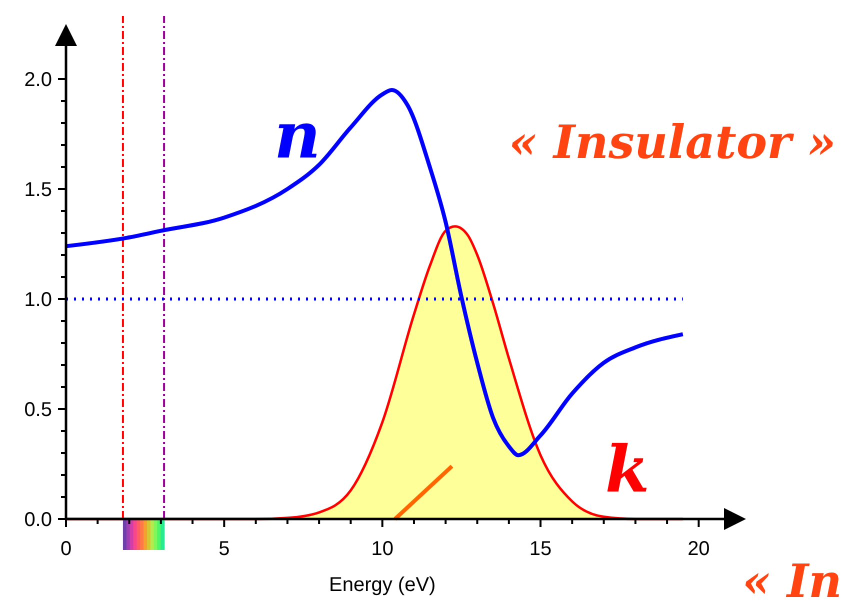 Image resolution: width=848 pixels, height=605 pixels. What do you see at coordinates (66, 549) in the screenshot?
I see `x-tick-label: 0` at bounding box center [66, 549].